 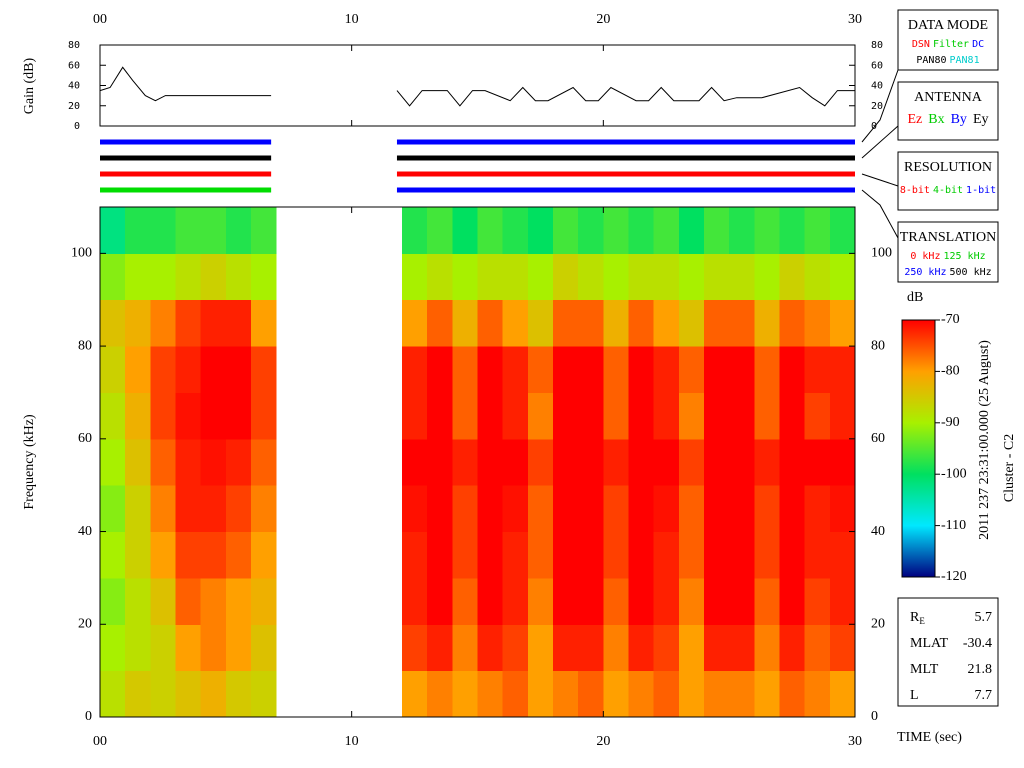 What do you see at coordinates (878, 531) in the screenshot?
I see `y-tick-label: 40` at bounding box center [878, 531].